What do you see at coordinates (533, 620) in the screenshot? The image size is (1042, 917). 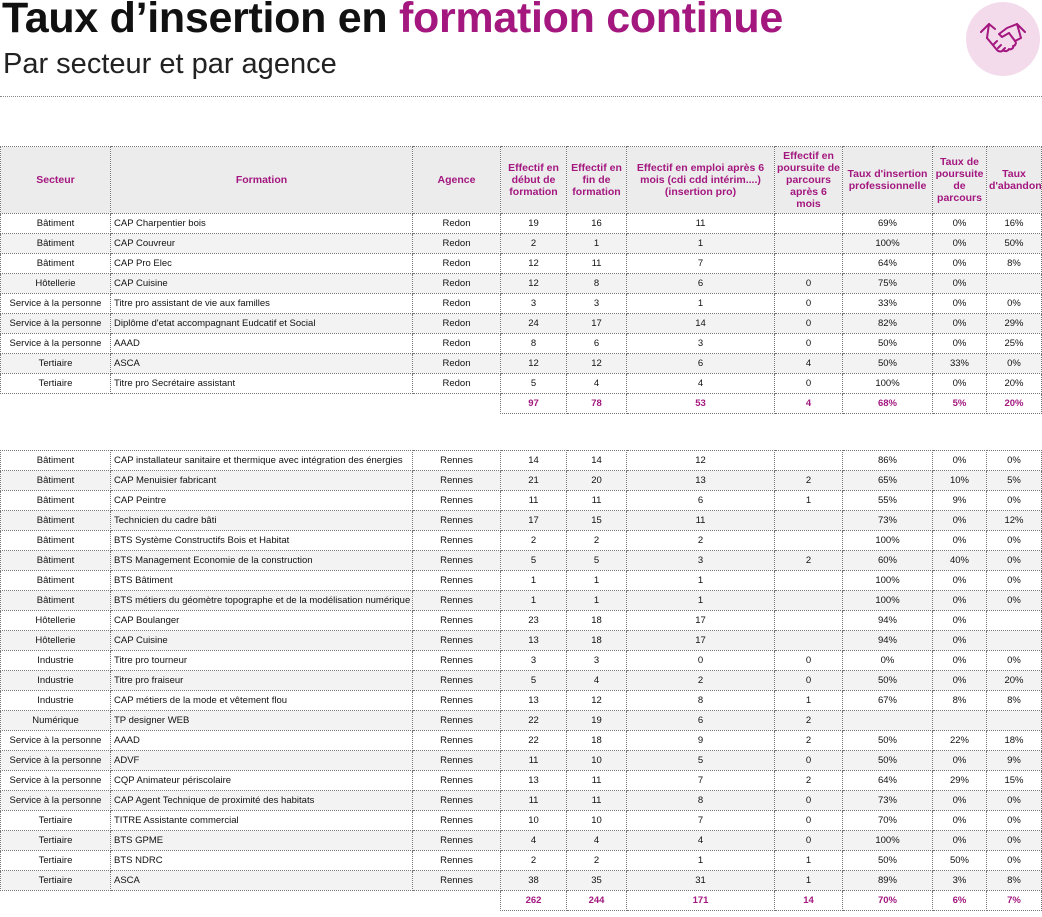 I see `table-cell: 23` at bounding box center [533, 620].